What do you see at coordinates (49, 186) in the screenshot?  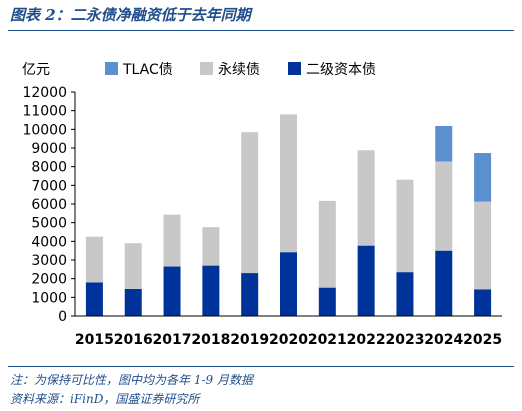 I see `y-tick-label: 7000` at bounding box center [49, 186].